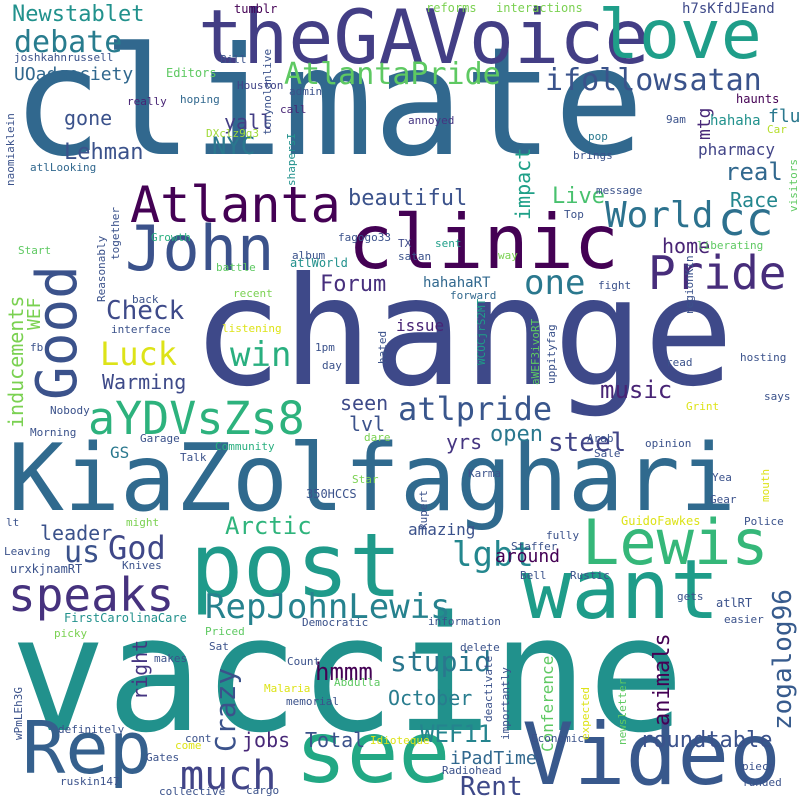 The image size is (800, 800). What do you see at coordinates (441, 661) in the screenshot?
I see `word-stupid: stupid` at bounding box center [441, 661].